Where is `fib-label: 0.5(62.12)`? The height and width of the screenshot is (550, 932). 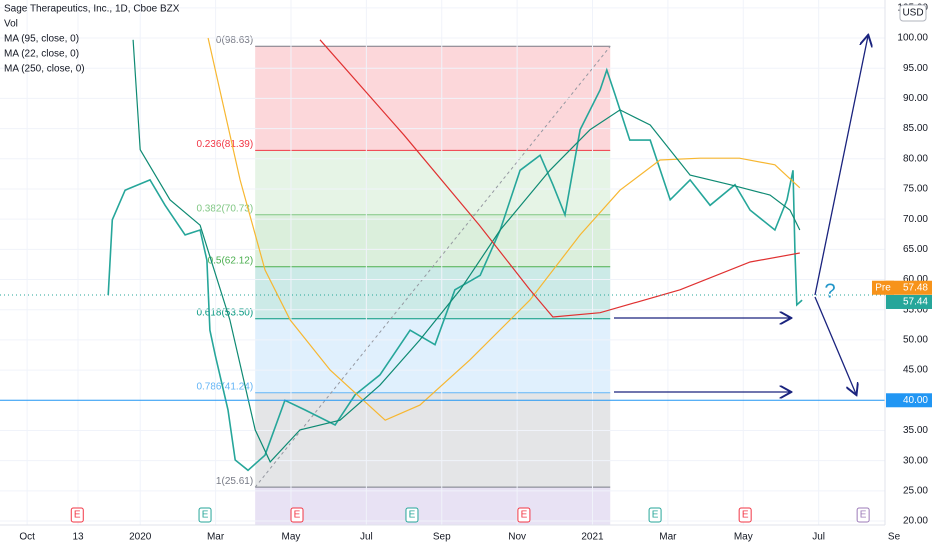
fib-label: 0.5(62.12) is located at coordinates (231, 260).